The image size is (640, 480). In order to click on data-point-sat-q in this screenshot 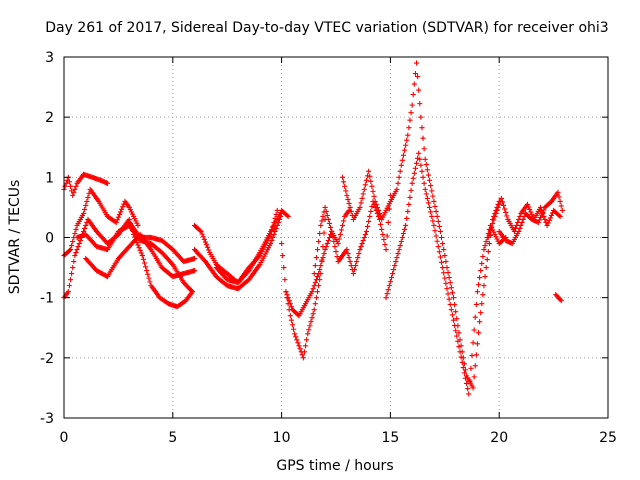, I will do `click(561, 301)`.